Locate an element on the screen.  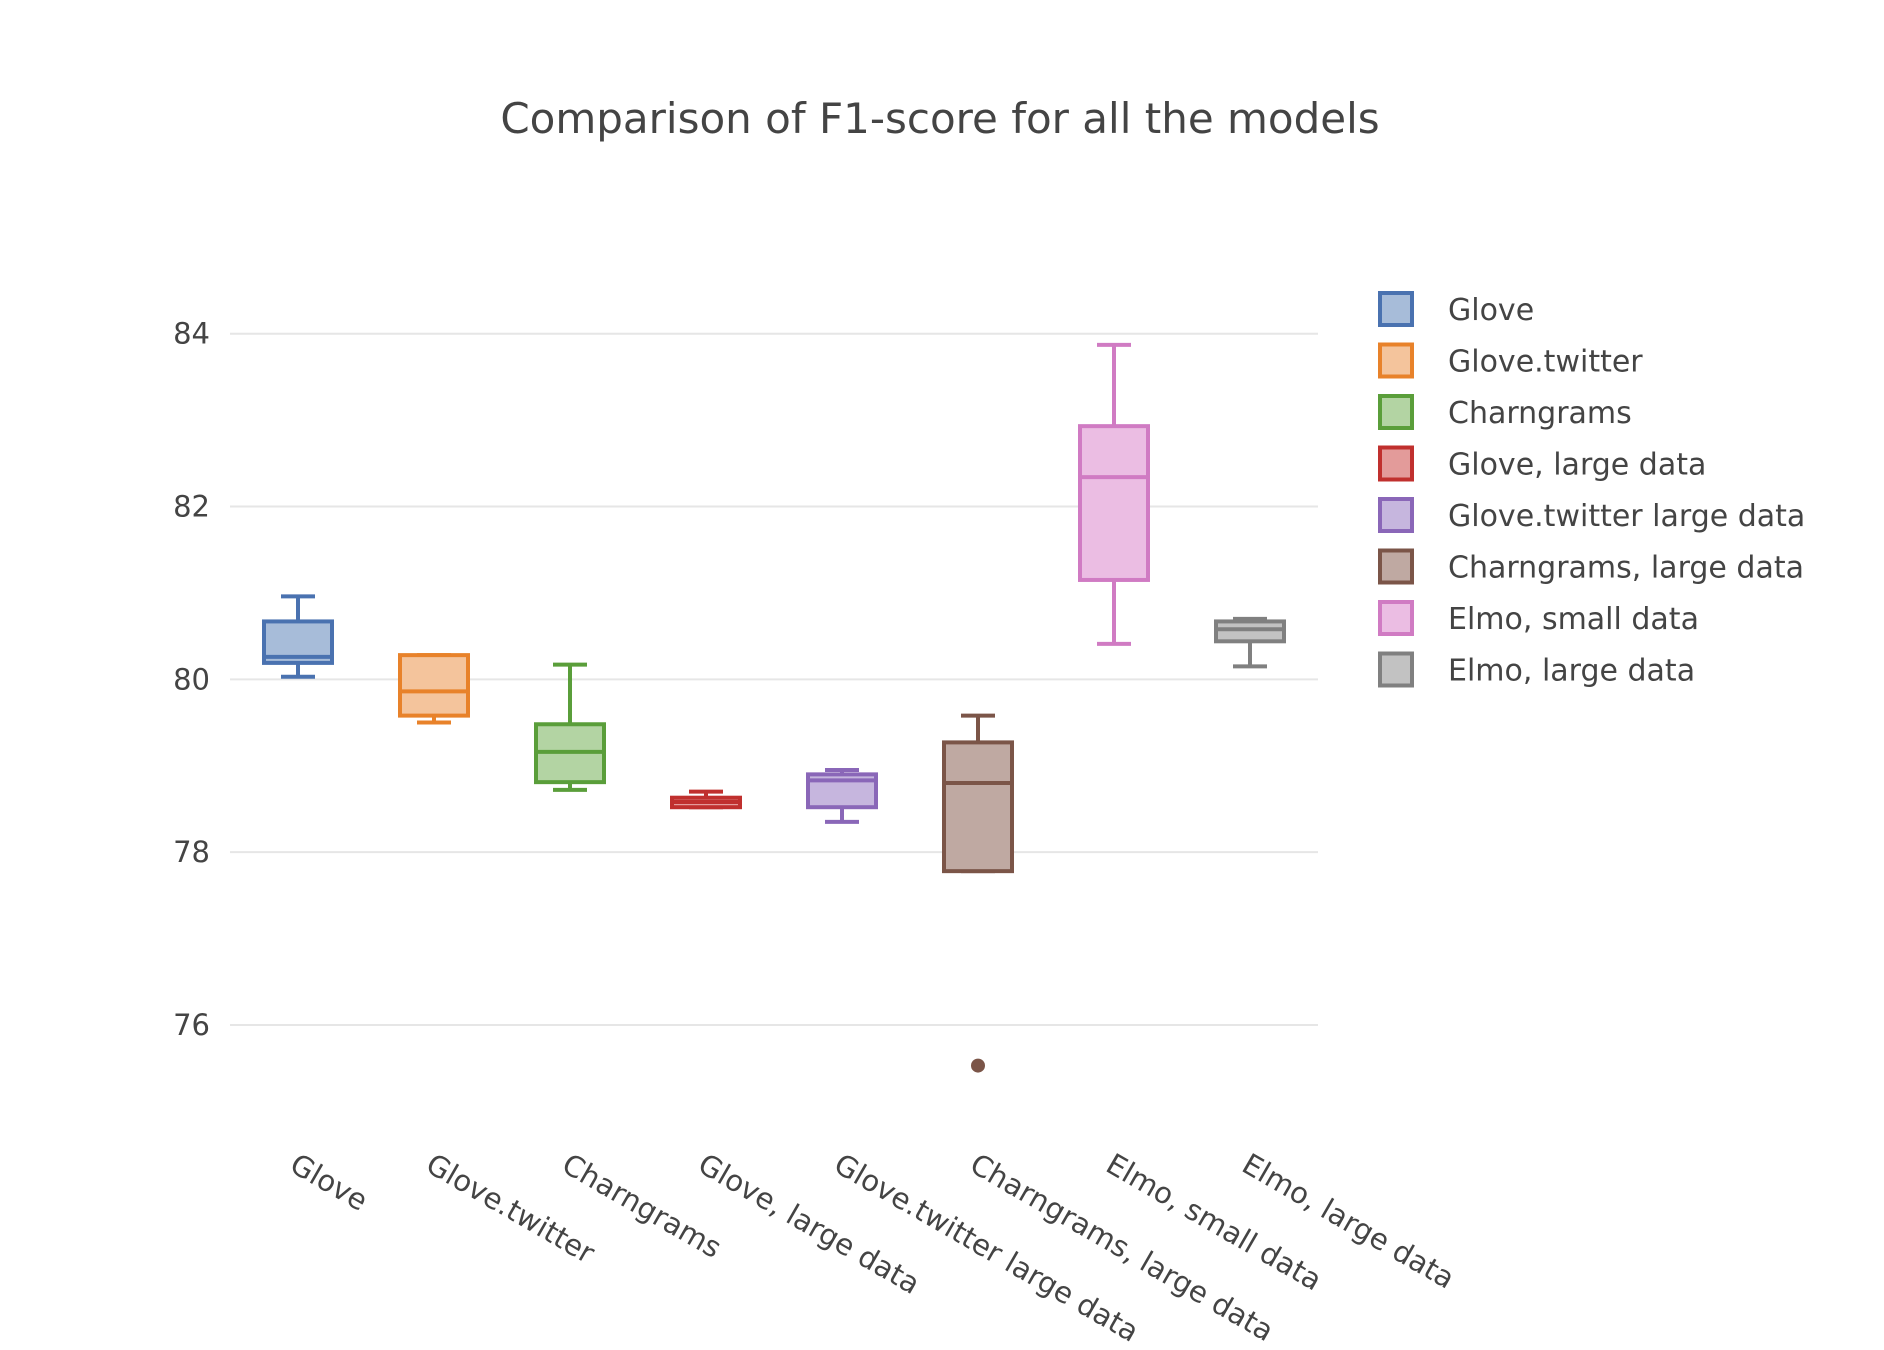
legend-item: Glove is located at coordinates (1456, 309).